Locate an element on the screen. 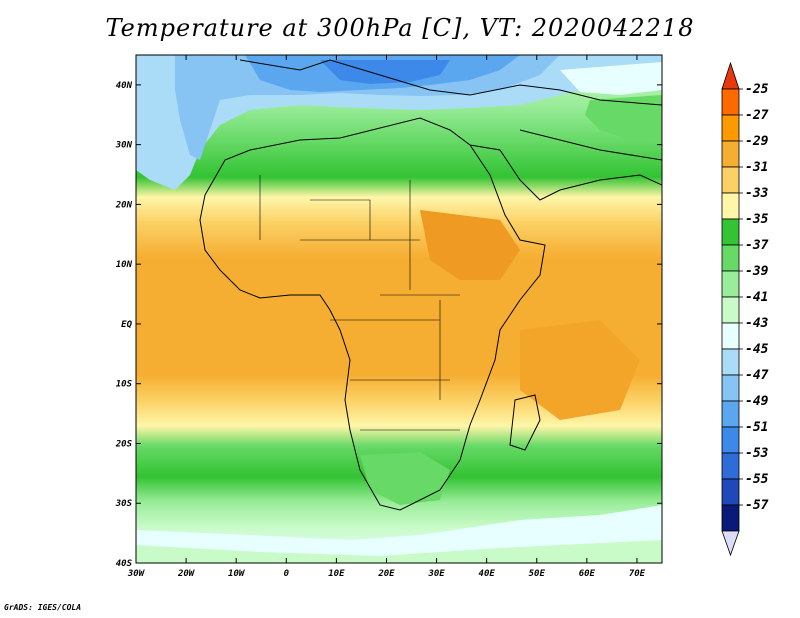 This screenshot has width=800, height=618. lon-tick-label: 30W is located at coordinates (136, 574).